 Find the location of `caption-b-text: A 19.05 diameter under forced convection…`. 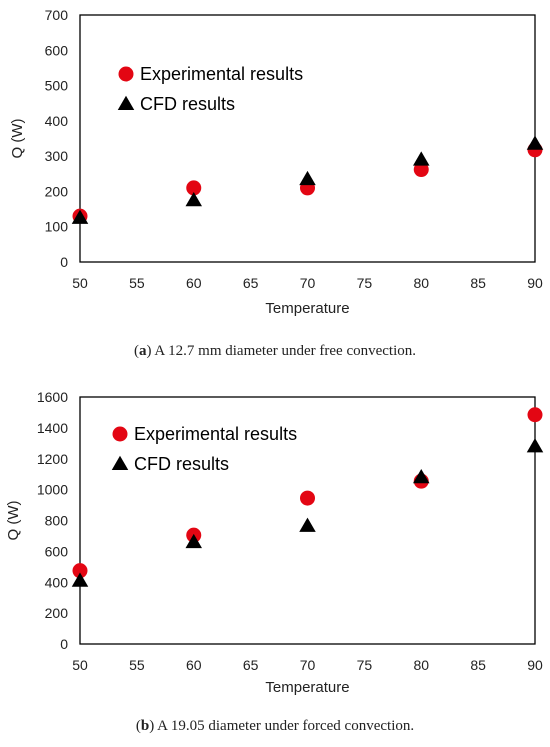

caption-b-text: A 19.05 diameter under forced convection… is located at coordinates (286, 726).